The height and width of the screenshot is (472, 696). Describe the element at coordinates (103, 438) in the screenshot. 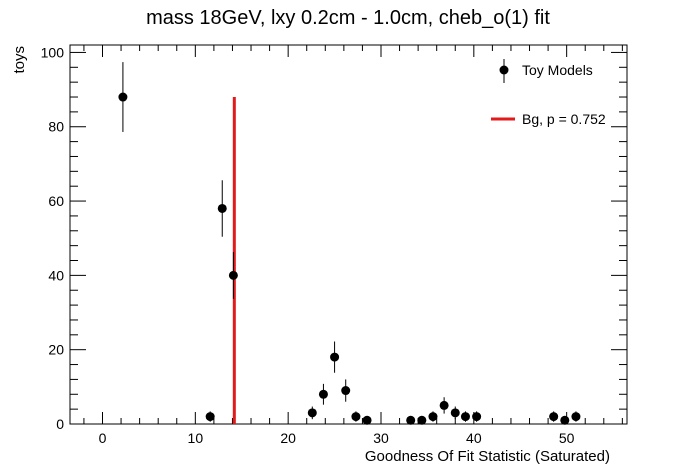

I see `x-tick-label: 0` at that location.